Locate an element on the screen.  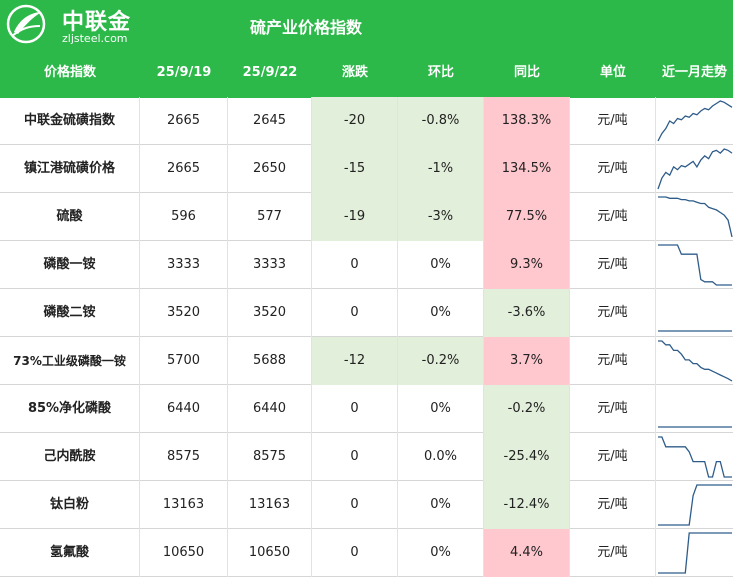
table-row: 磷酸二铵 3520 3520 0 0% -3.6% 元/吨 is located at coordinates (366, 313).